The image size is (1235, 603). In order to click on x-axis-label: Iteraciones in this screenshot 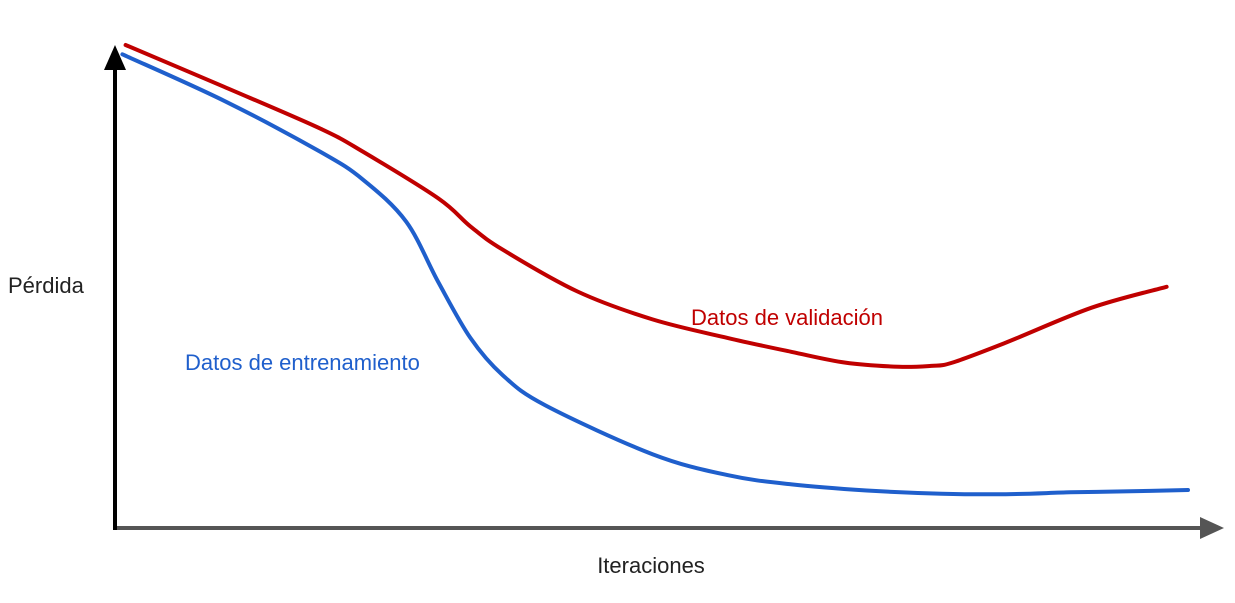, I will do `click(651, 565)`.